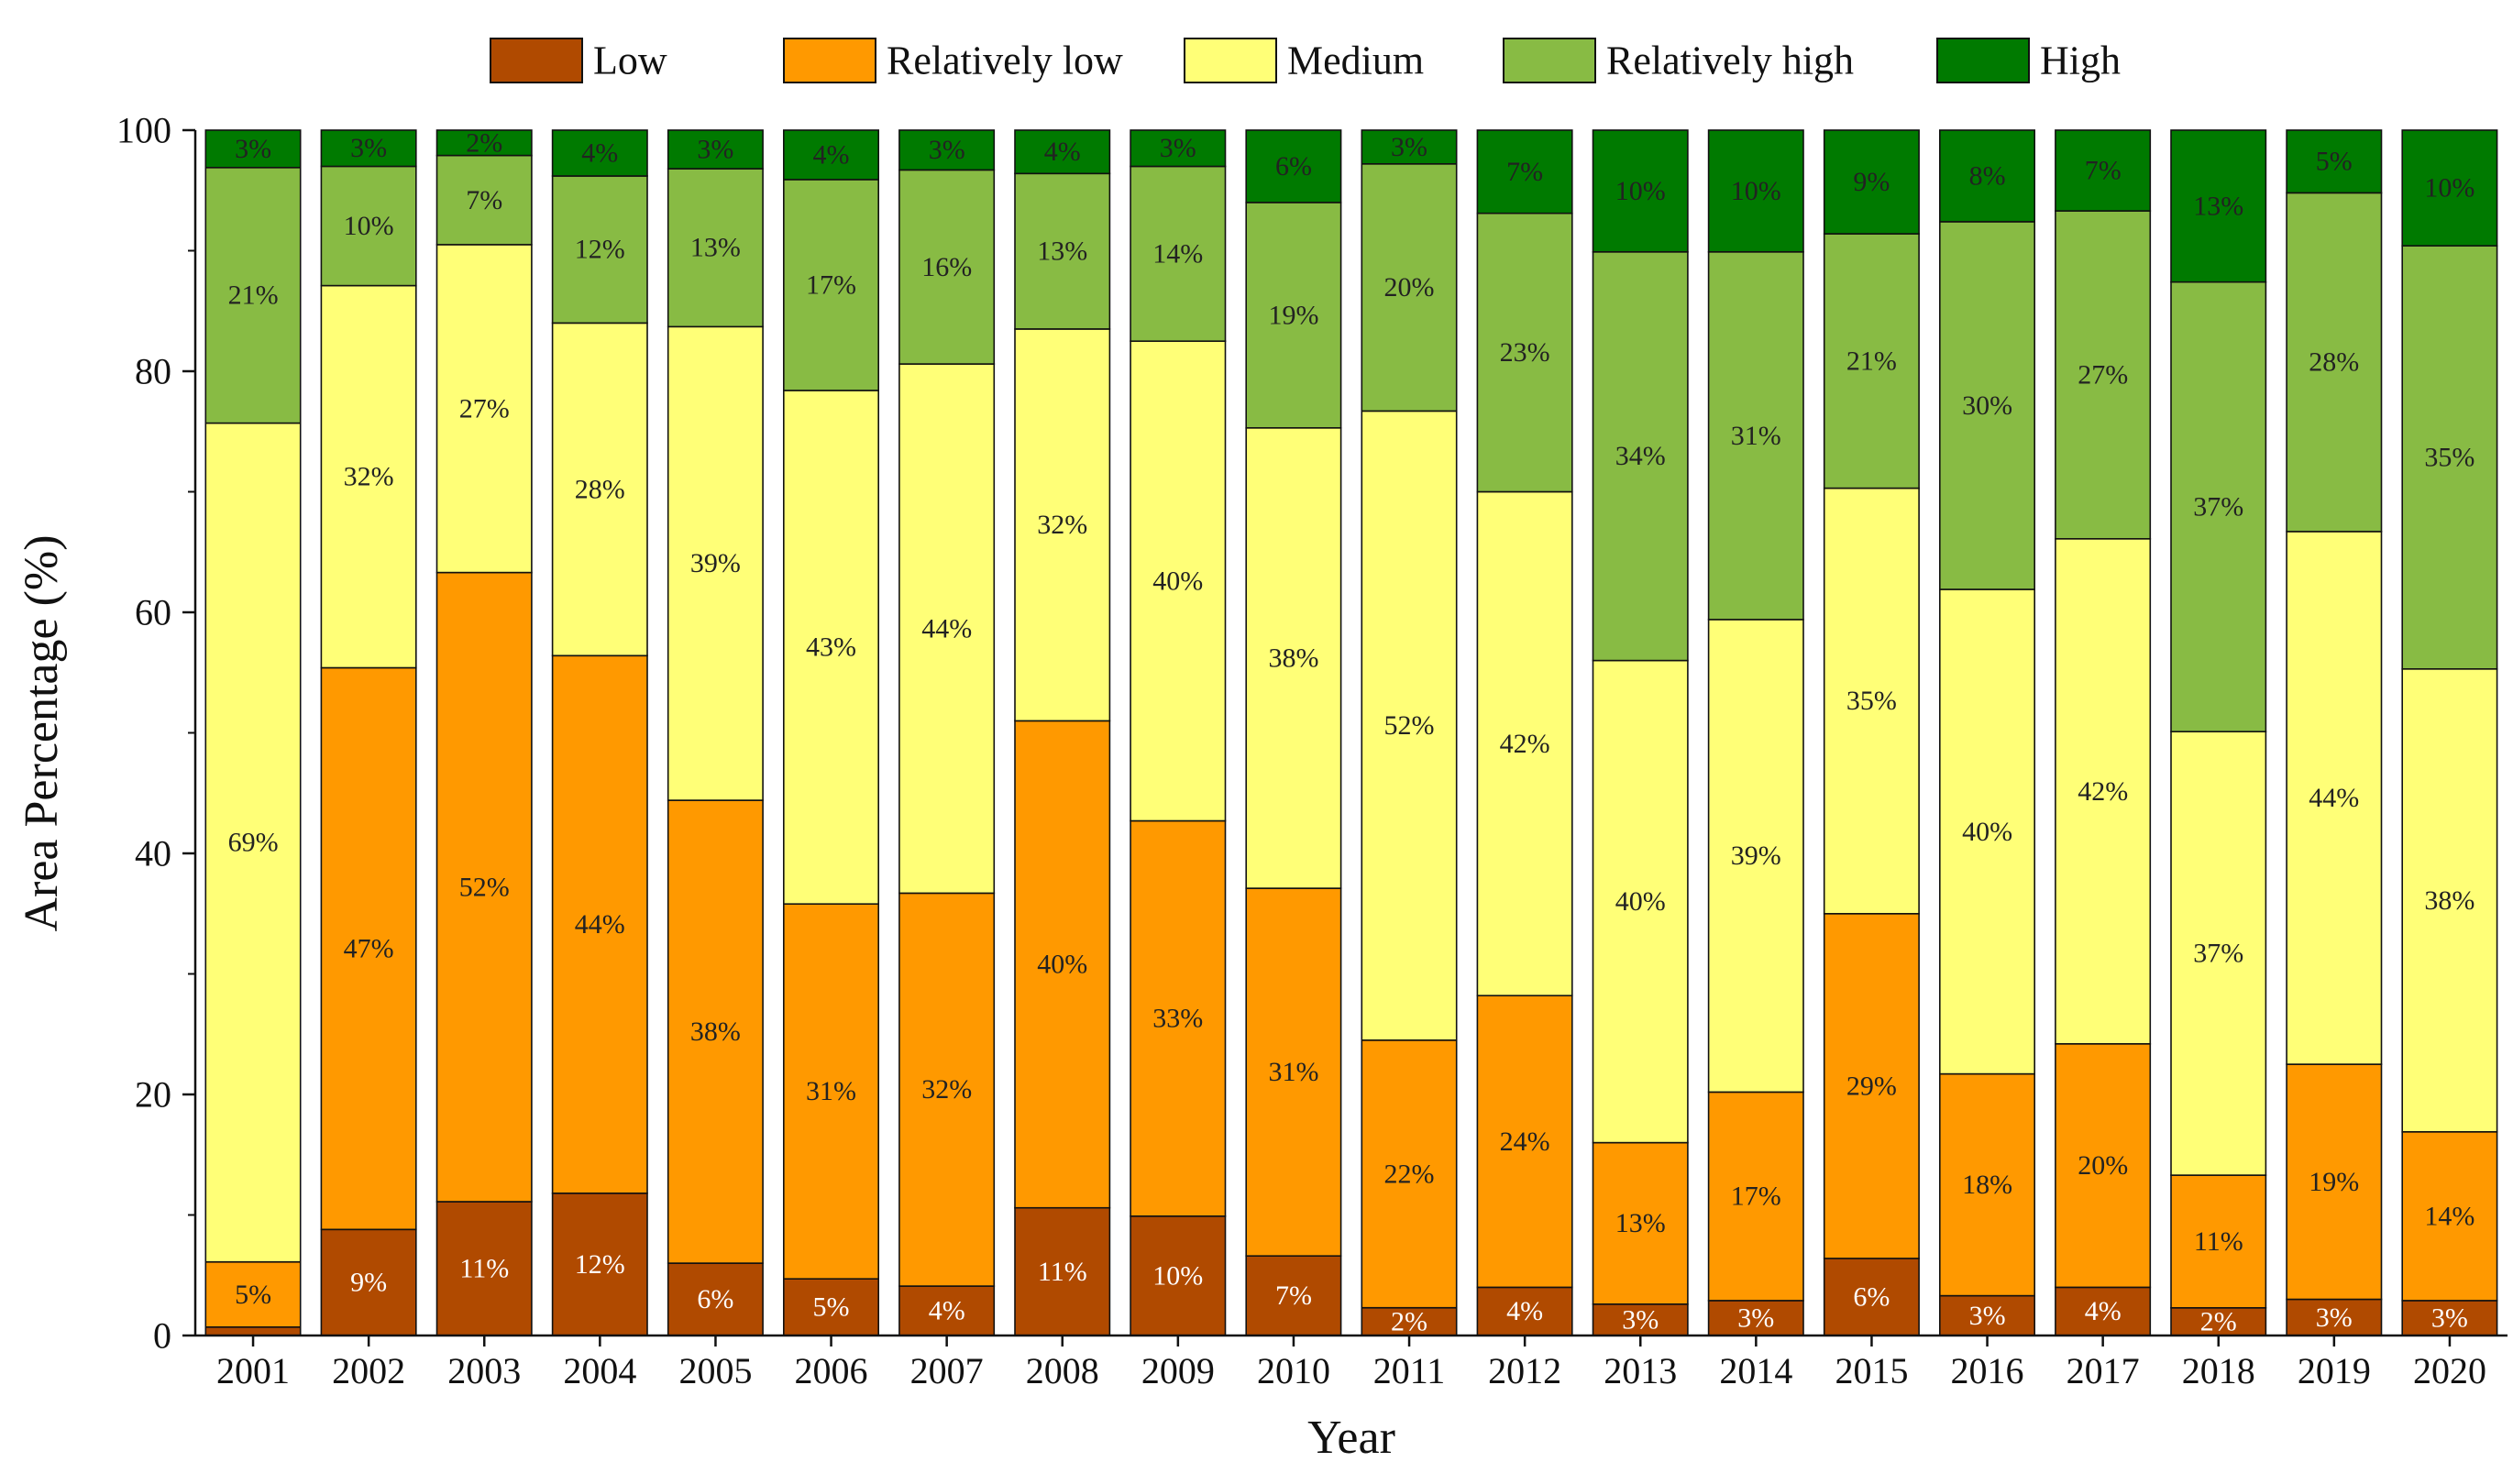 The height and width of the screenshot is (1484, 2513). I want to click on data-label-low-2006: 5%, so click(831, 1307).